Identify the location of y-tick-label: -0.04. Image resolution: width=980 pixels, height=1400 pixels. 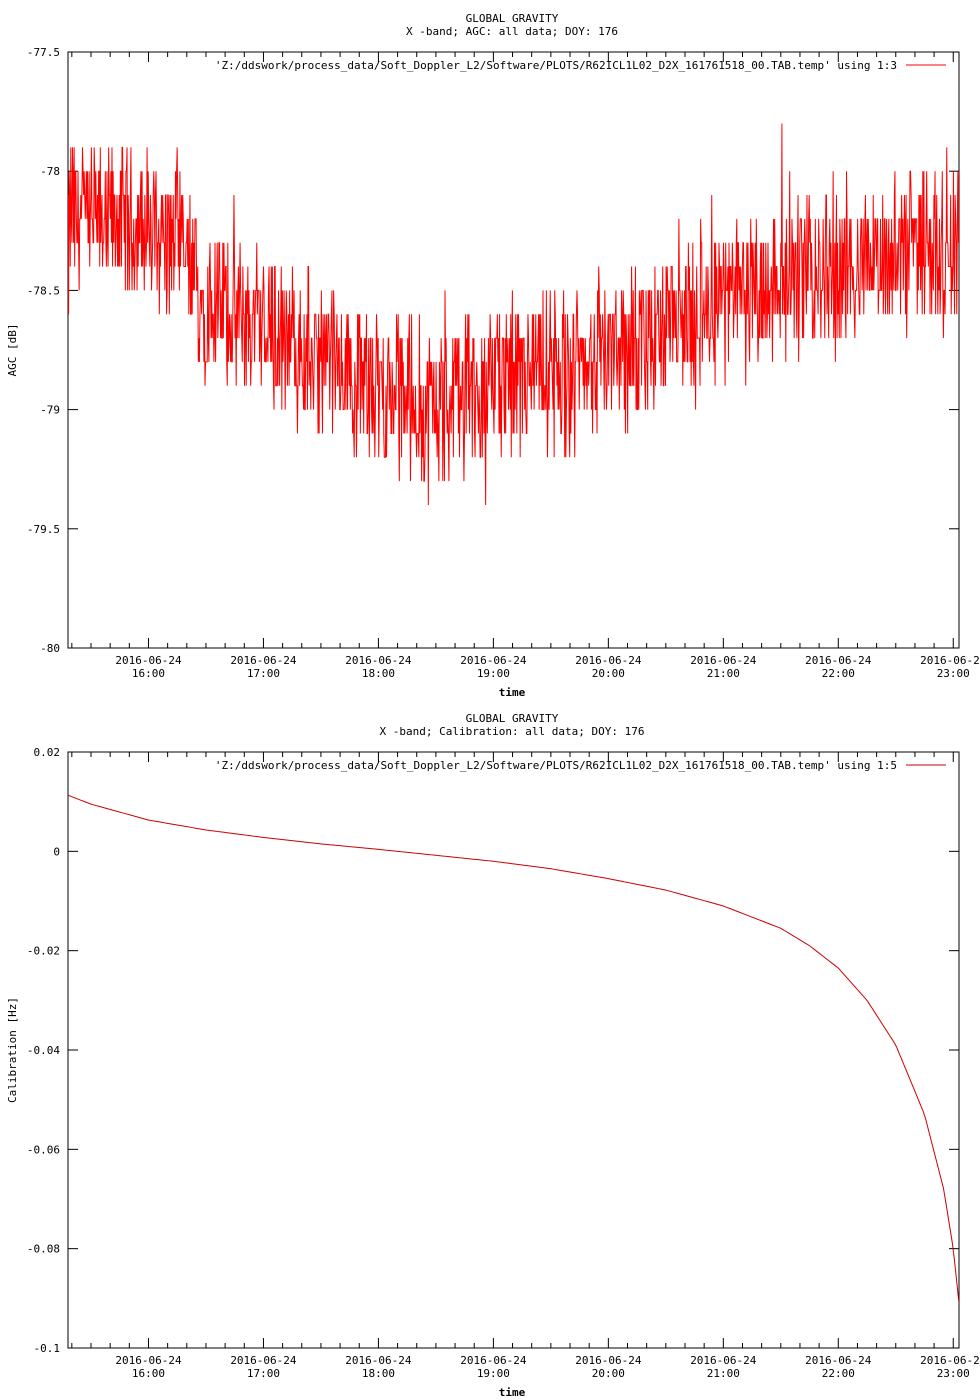
(43, 1050).